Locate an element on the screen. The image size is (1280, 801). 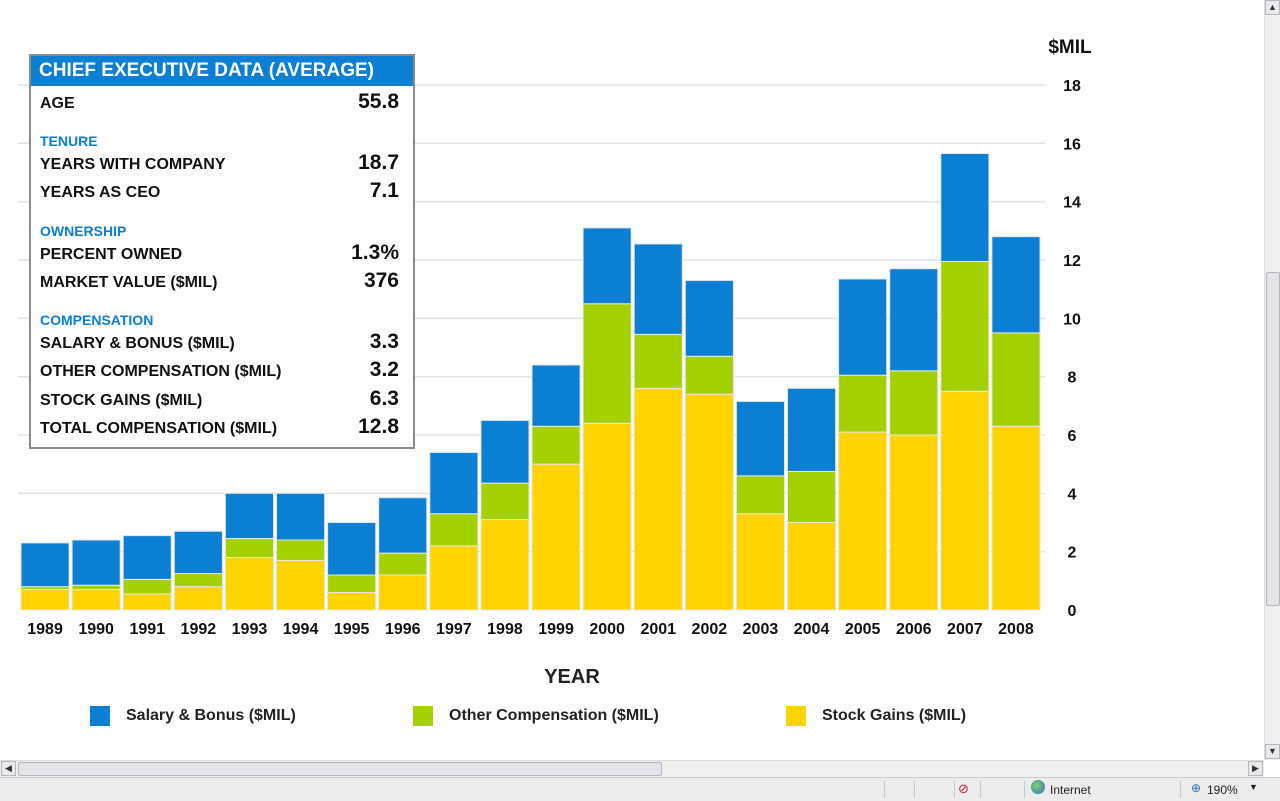
x-tick-label: 2005 is located at coordinates (863, 629).